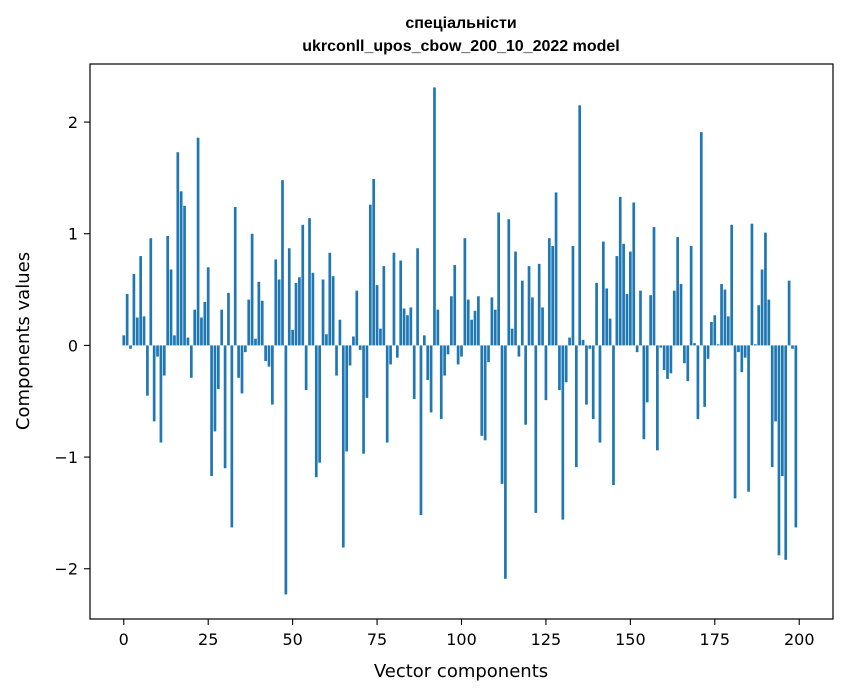  Describe the element at coordinates (73, 234) in the screenshot. I see `y-tick-label: 1` at that location.